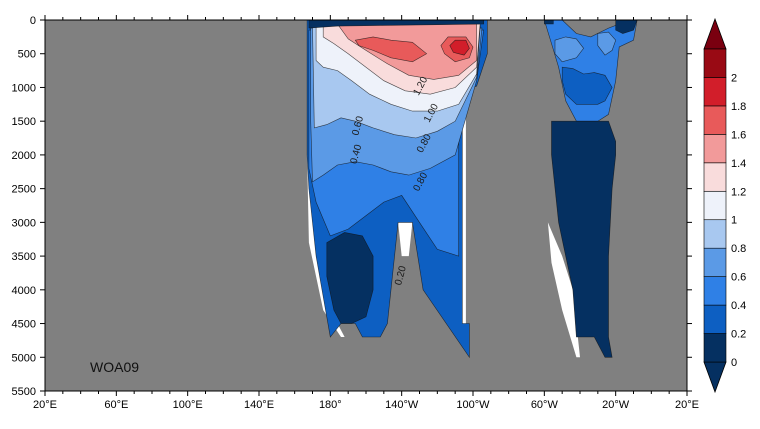  I want to click on colorbar-under-triangle, so click(715, 377).